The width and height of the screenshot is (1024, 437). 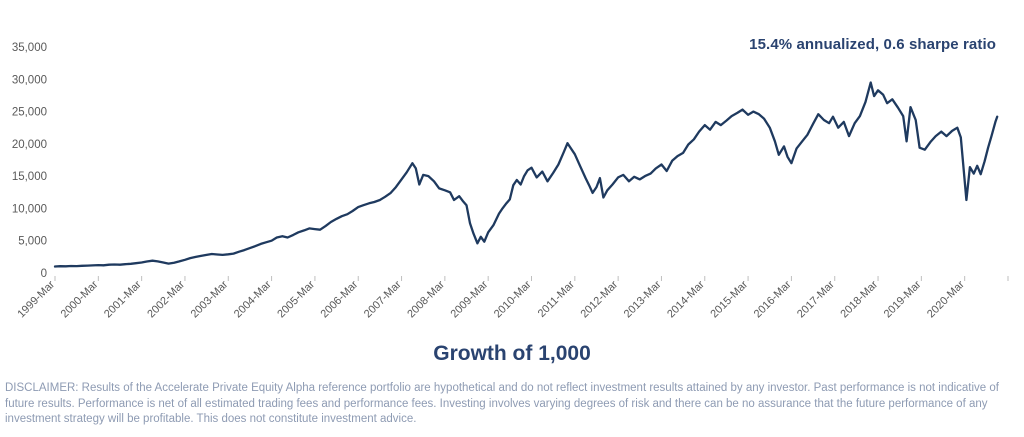 What do you see at coordinates (859, 299) in the screenshot?
I see `x-axis-tick-label: 2018-Mar` at bounding box center [859, 299].